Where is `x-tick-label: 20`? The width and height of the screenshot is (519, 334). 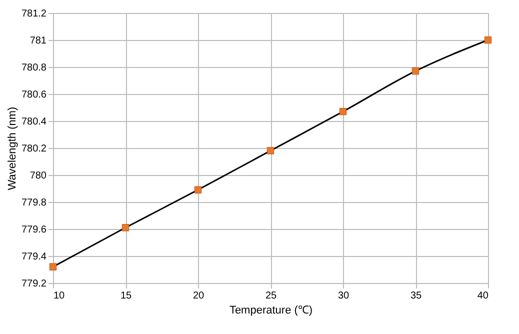
x-tick-label: 20 is located at coordinates (198, 296).